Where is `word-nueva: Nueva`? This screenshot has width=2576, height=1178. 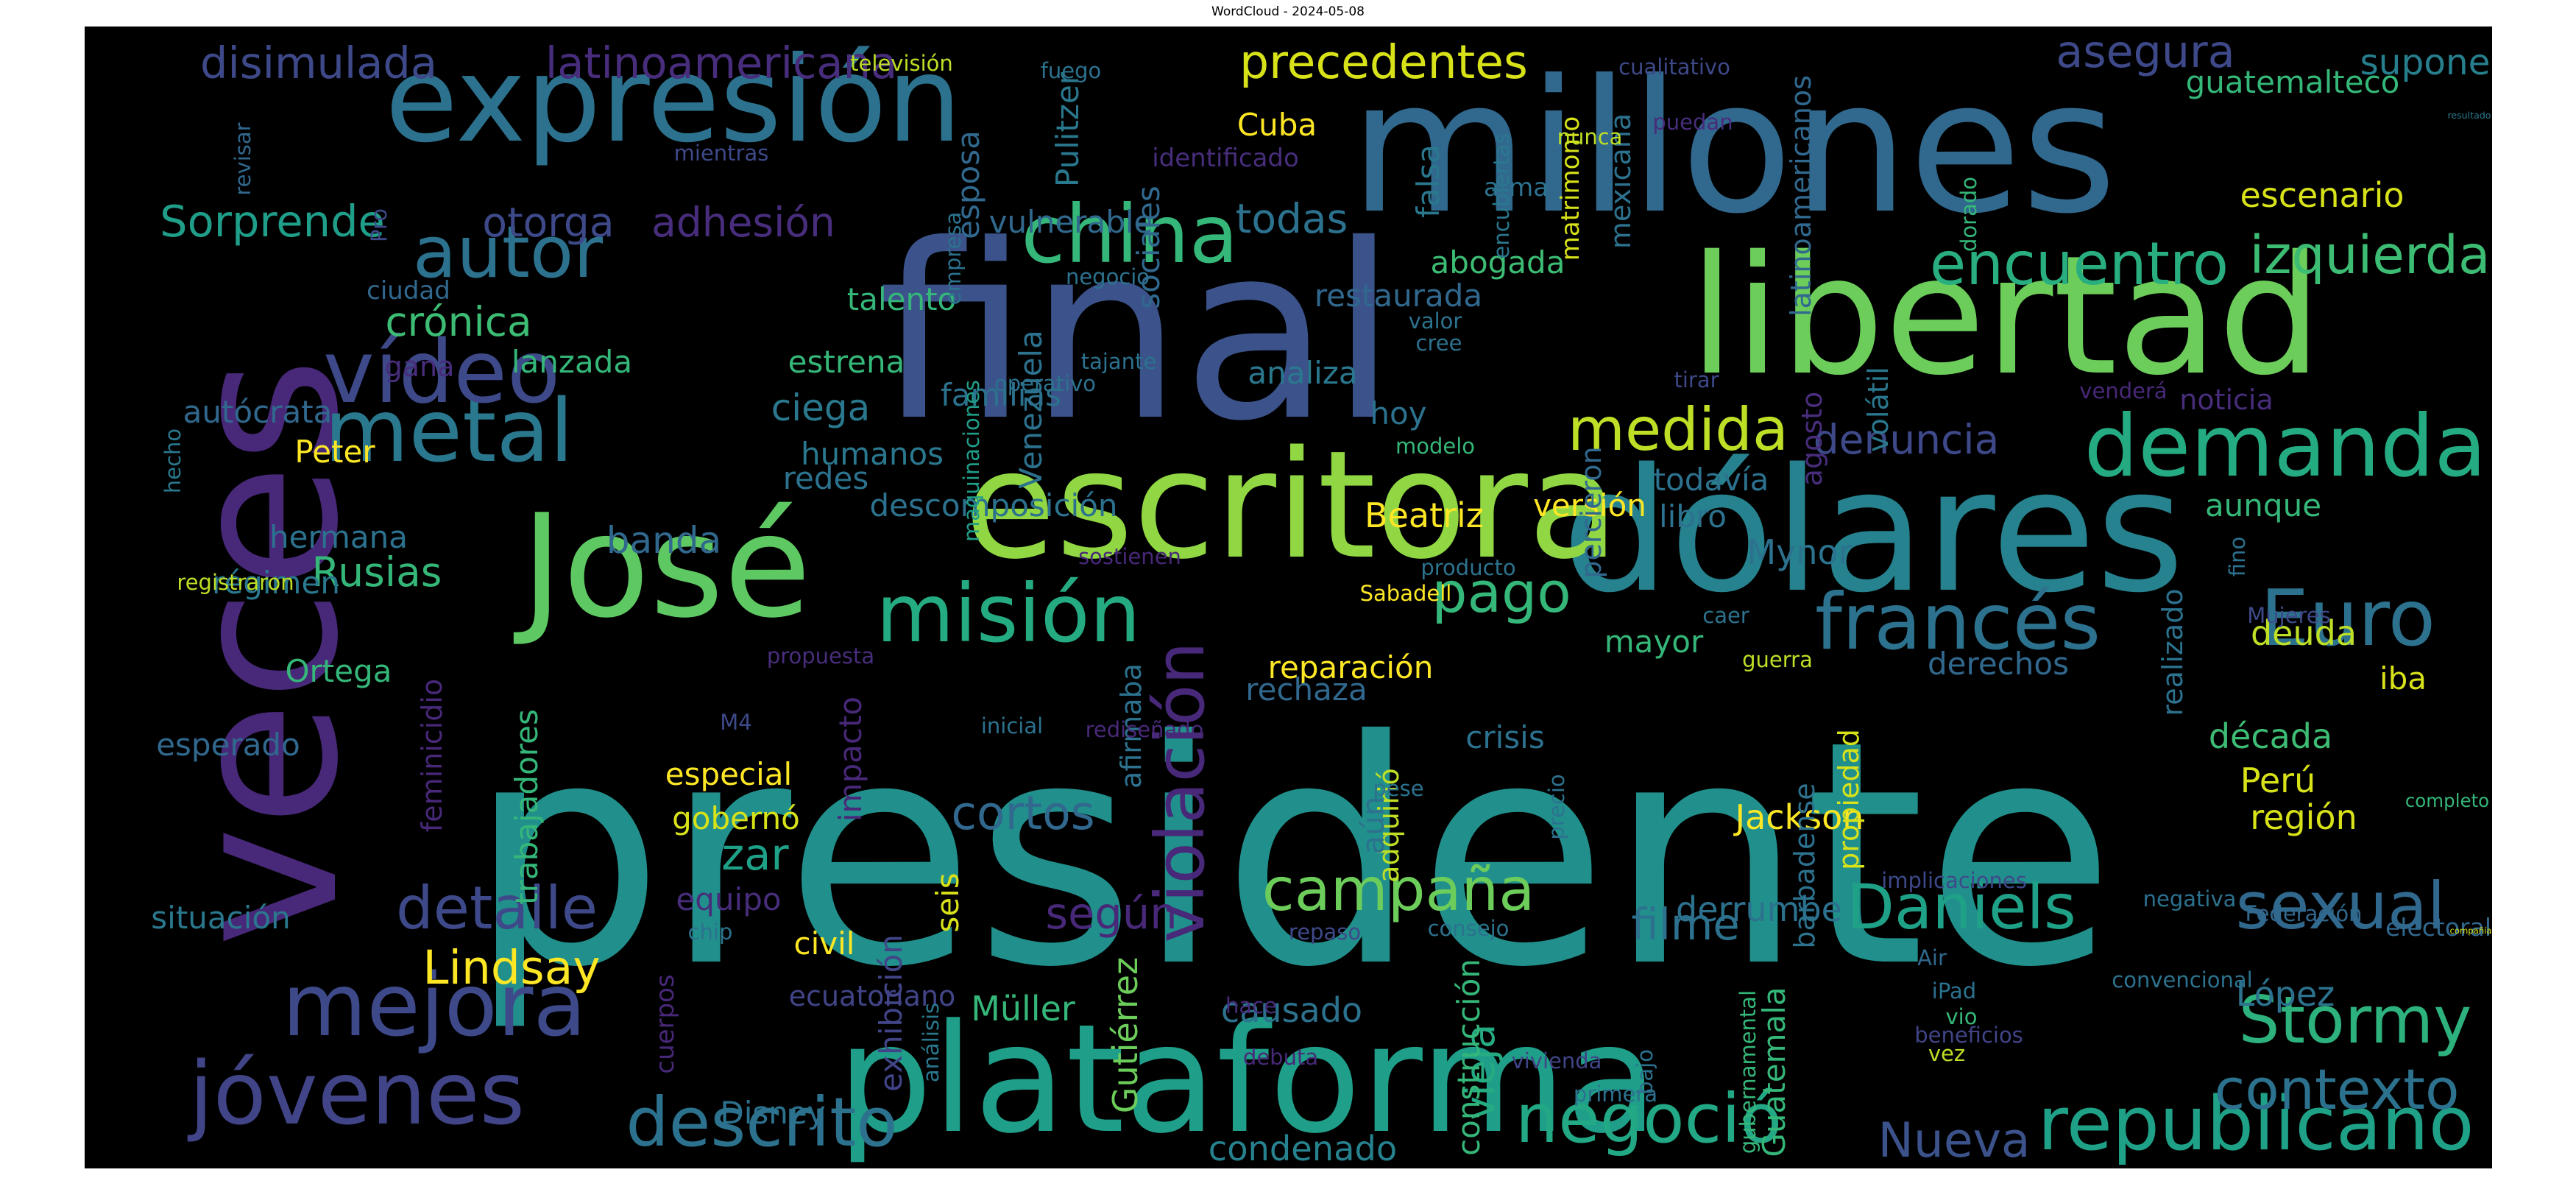 word-nueva: Nueva is located at coordinates (1954, 1140).